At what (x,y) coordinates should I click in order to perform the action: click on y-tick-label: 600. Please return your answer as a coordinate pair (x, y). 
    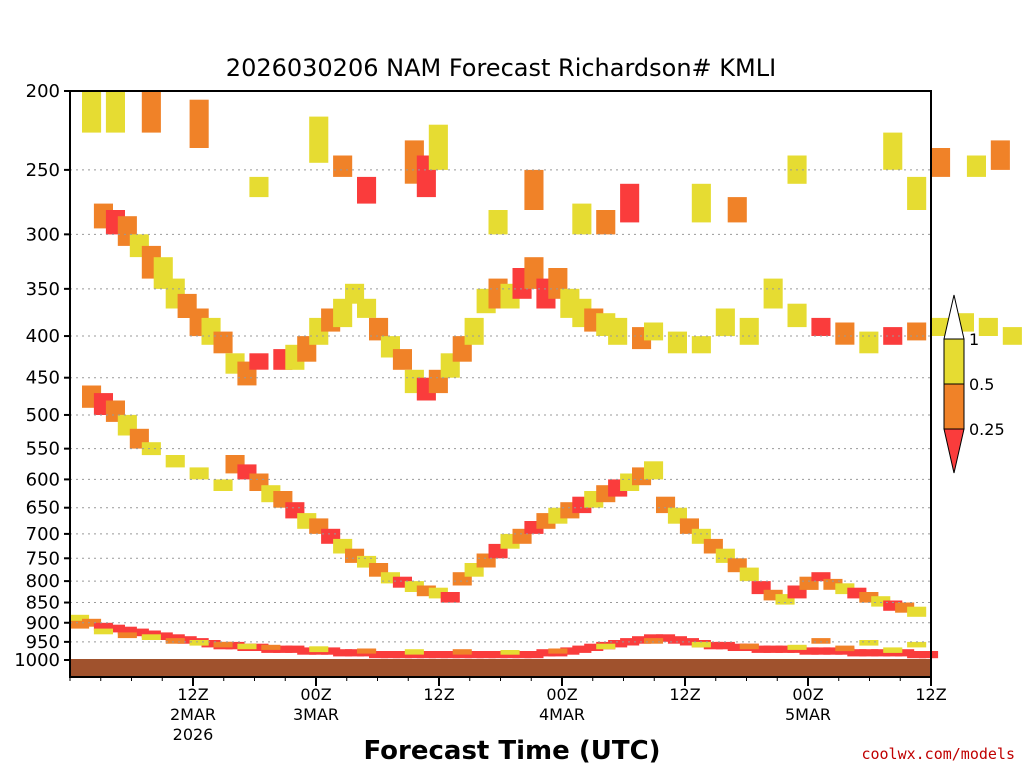
    Looking at the image, I should click on (43, 479).